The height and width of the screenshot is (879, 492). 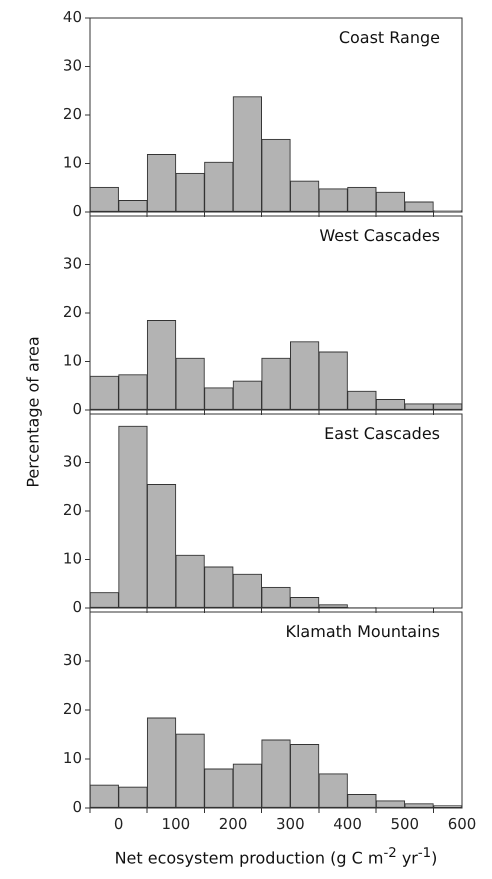 What do you see at coordinates (233, 823) in the screenshot?
I see `x-tick-label: 200` at bounding box center [233, 823].